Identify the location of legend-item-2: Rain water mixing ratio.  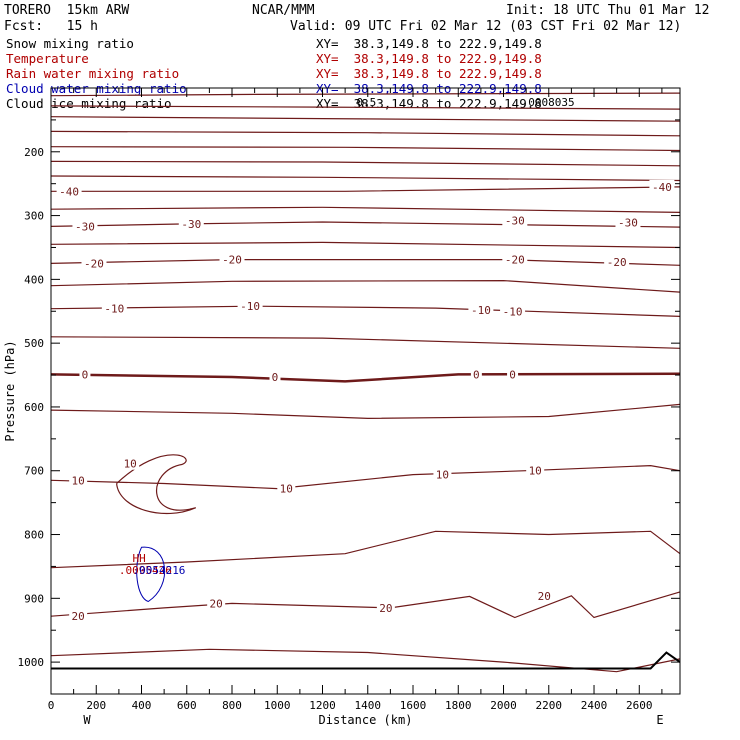
(93, 73).